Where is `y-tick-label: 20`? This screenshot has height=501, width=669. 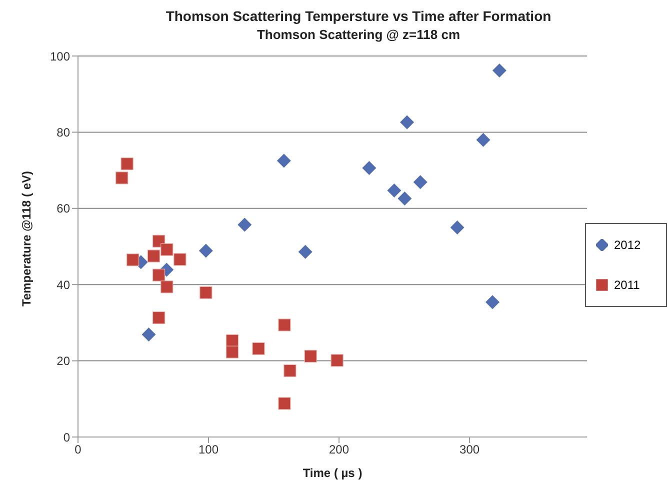 y-tick-label: 20 is located at coordinates (63, 361).